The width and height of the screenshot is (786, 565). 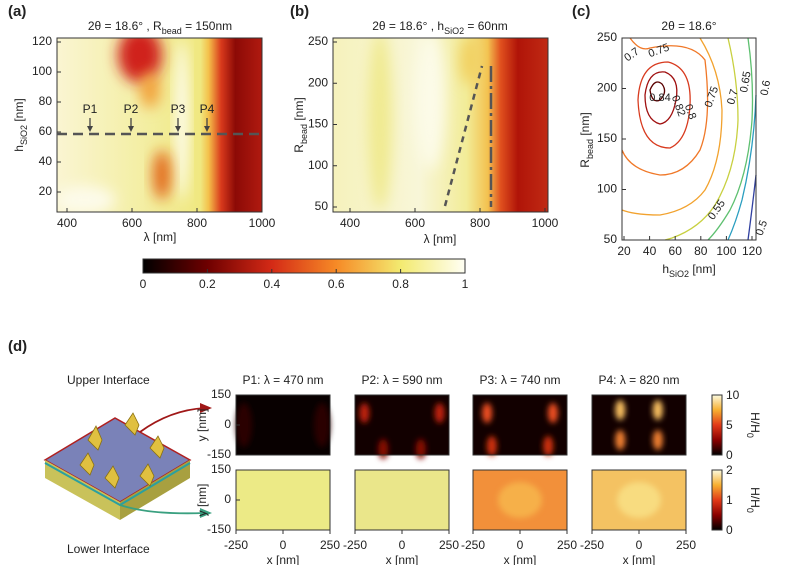 I want to click on colorbar-tick-label: 5, so click(x=729, y=425).